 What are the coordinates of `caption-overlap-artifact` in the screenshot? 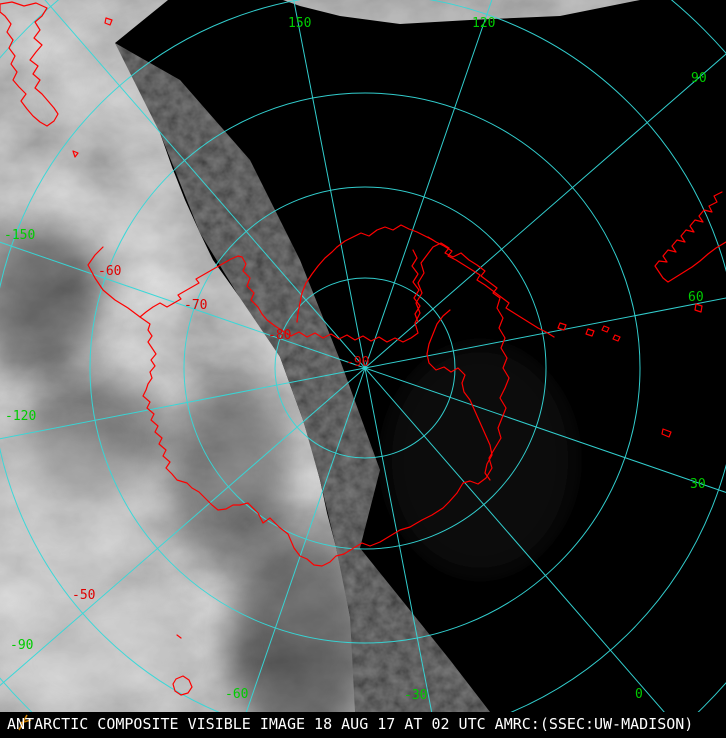 It's located at (25, 722).